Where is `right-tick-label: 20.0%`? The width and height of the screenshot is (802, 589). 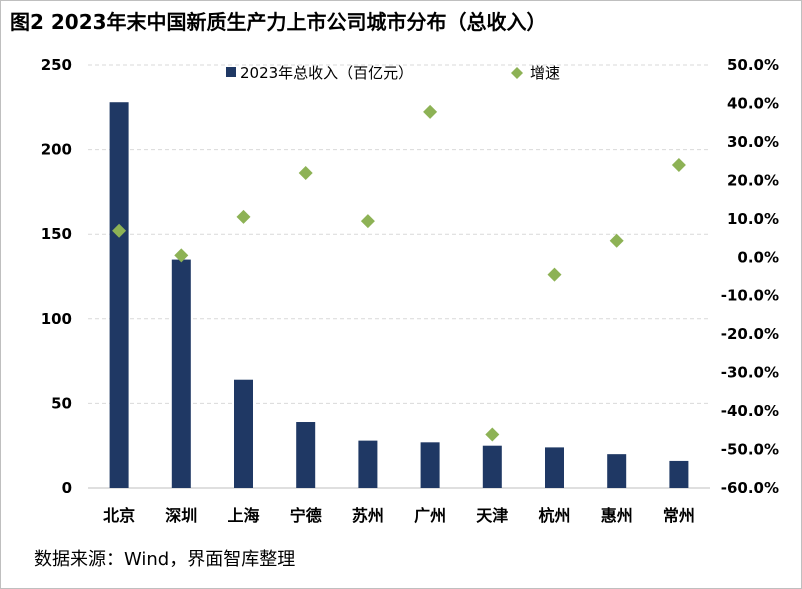
right-tick-label: 20.0% is located at coordinates (753, 180).